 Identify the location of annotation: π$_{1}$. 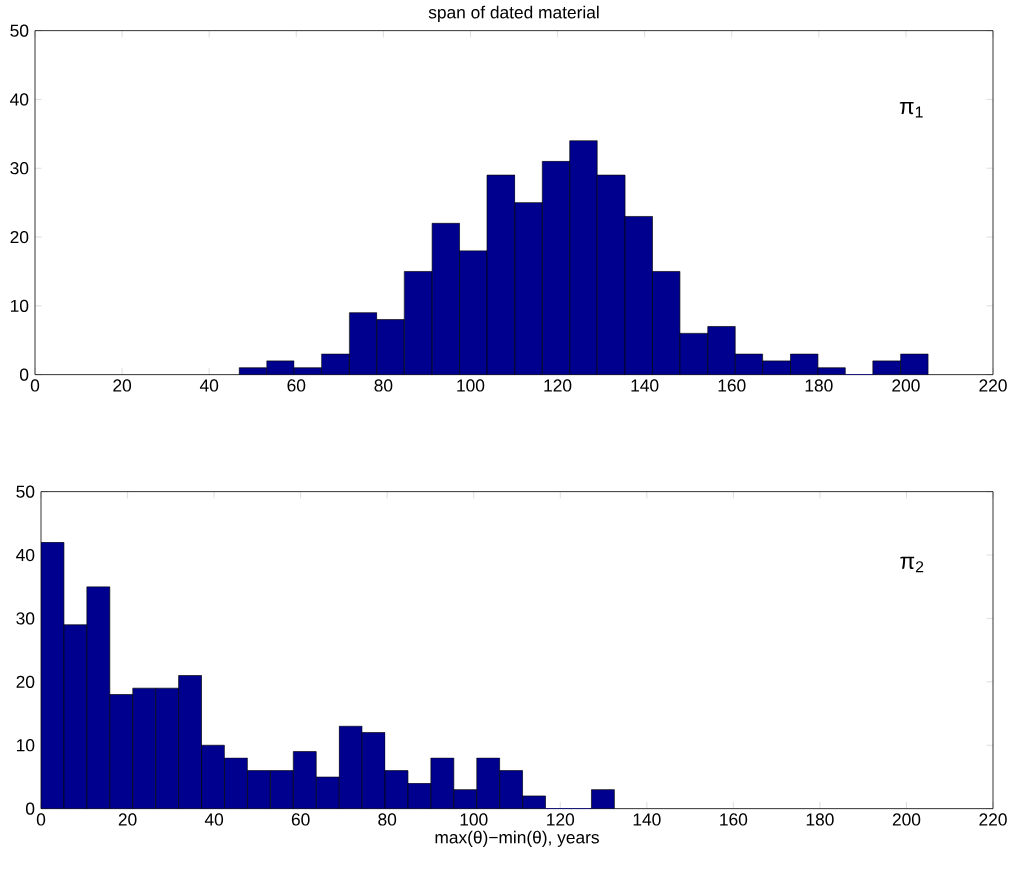
(911, 110).